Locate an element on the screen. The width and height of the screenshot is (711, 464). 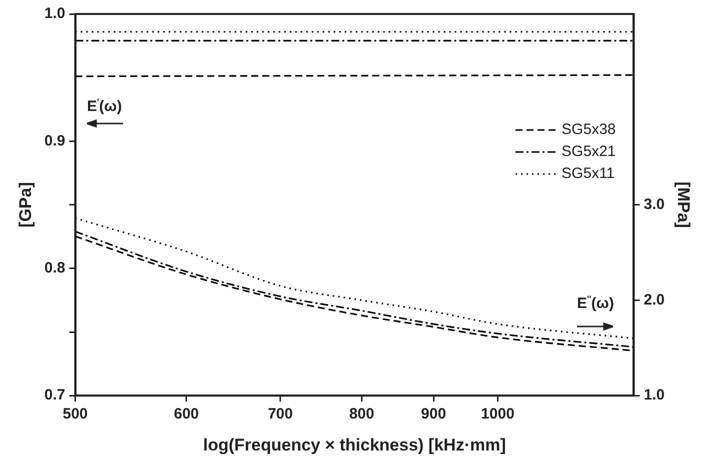
x-axis-title: log(Frequency × thickness) [kHz·mm] is located at coordinates (354, 444).